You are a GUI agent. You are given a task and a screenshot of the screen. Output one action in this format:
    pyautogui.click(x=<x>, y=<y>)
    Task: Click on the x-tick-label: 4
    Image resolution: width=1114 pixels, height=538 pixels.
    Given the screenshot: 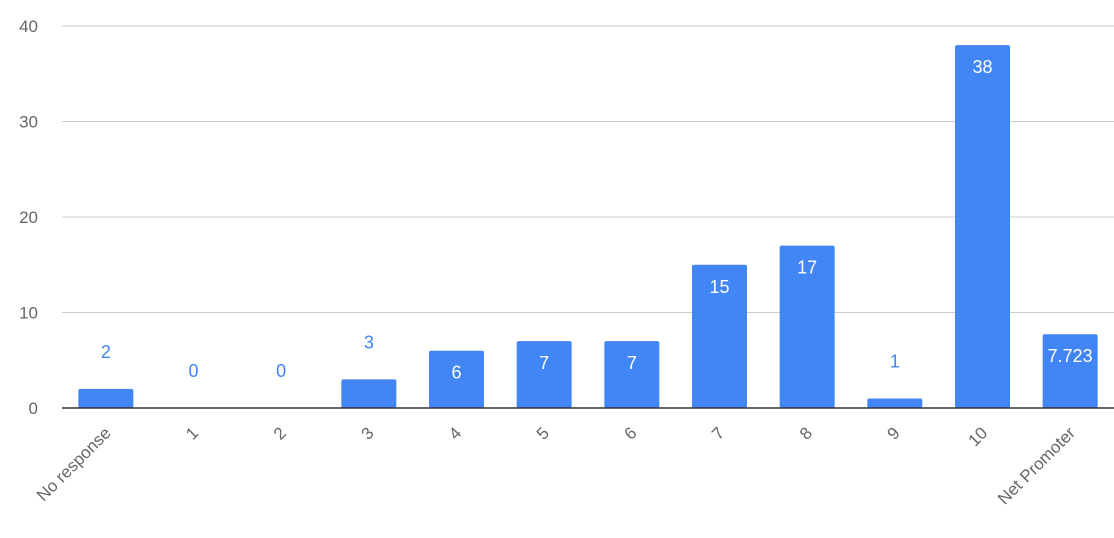 What is the action you would take?
    pyautogui.click(x=455, y=433)
    